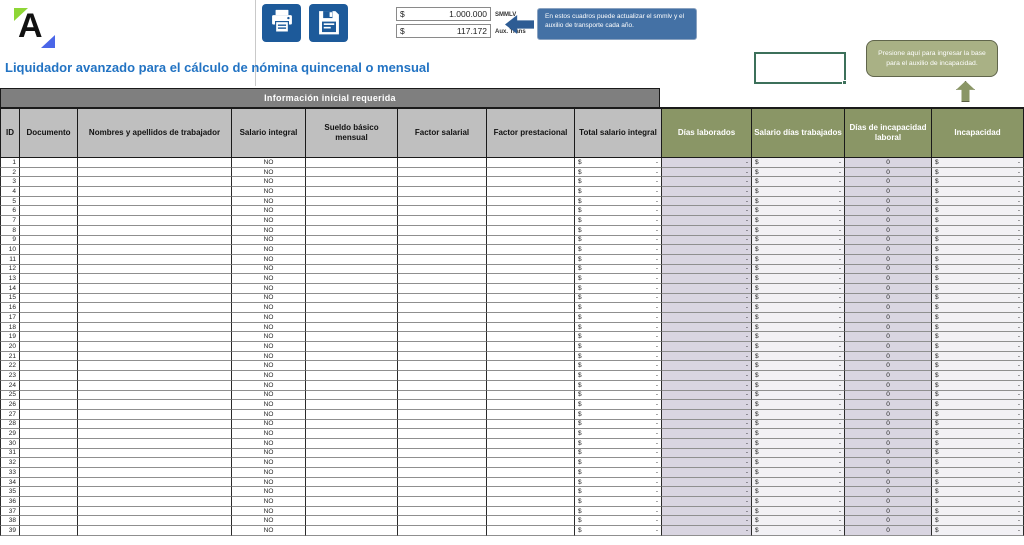 The height and width of the screenshot is (545, 1024). What do you see at coordinates (10, 250) in the screenshot?
I see `cell-id: 10` at bounding box center [10, 250].